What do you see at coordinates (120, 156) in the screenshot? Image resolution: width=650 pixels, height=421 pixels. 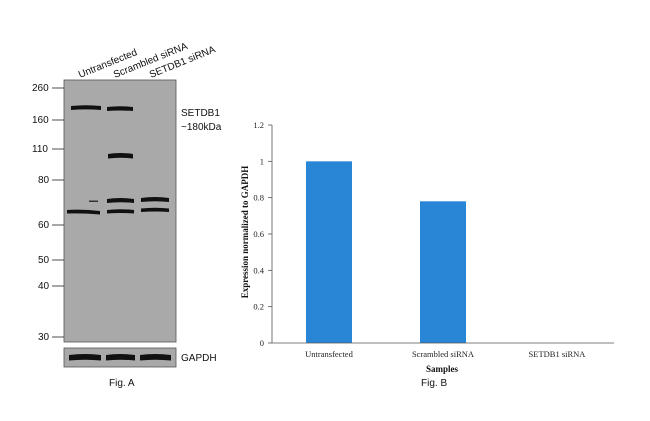 I see `band-110kda-scrambled` at bounding box center [120, 156].